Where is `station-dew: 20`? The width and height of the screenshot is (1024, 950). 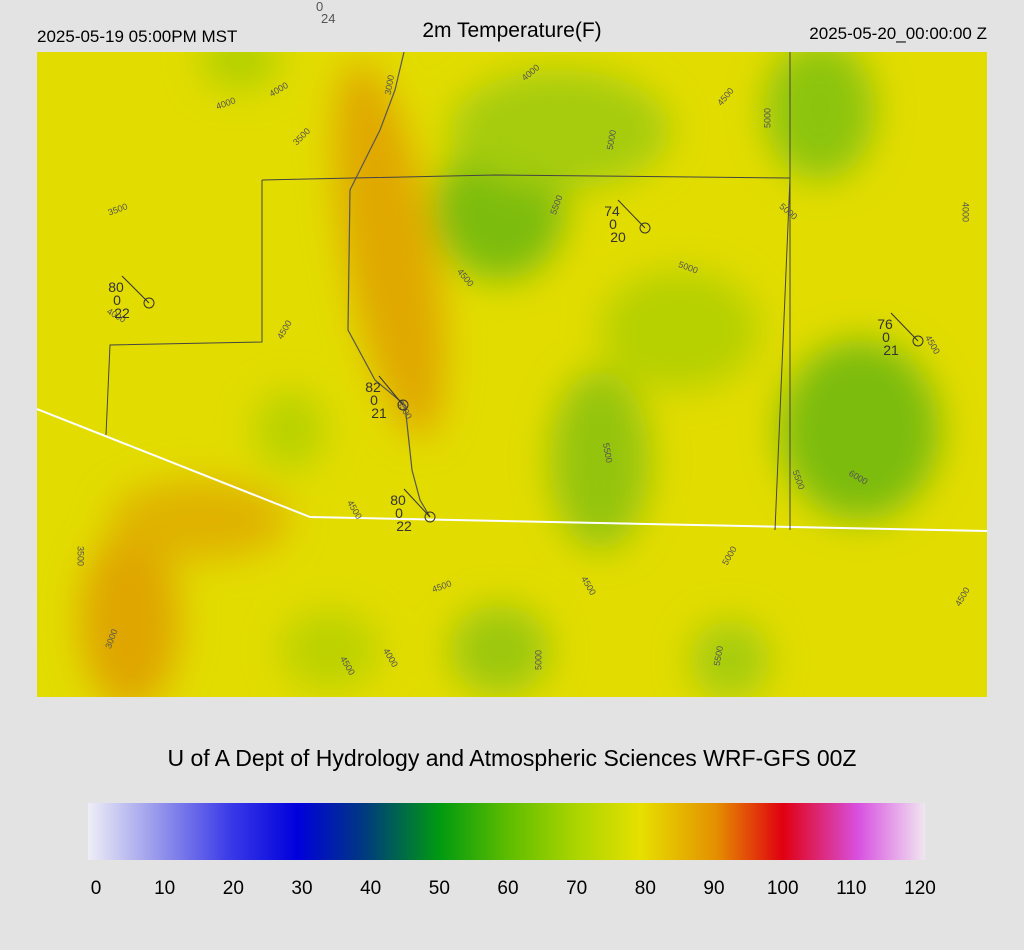
station-dew: 20 is located at coordinates (618, 237).